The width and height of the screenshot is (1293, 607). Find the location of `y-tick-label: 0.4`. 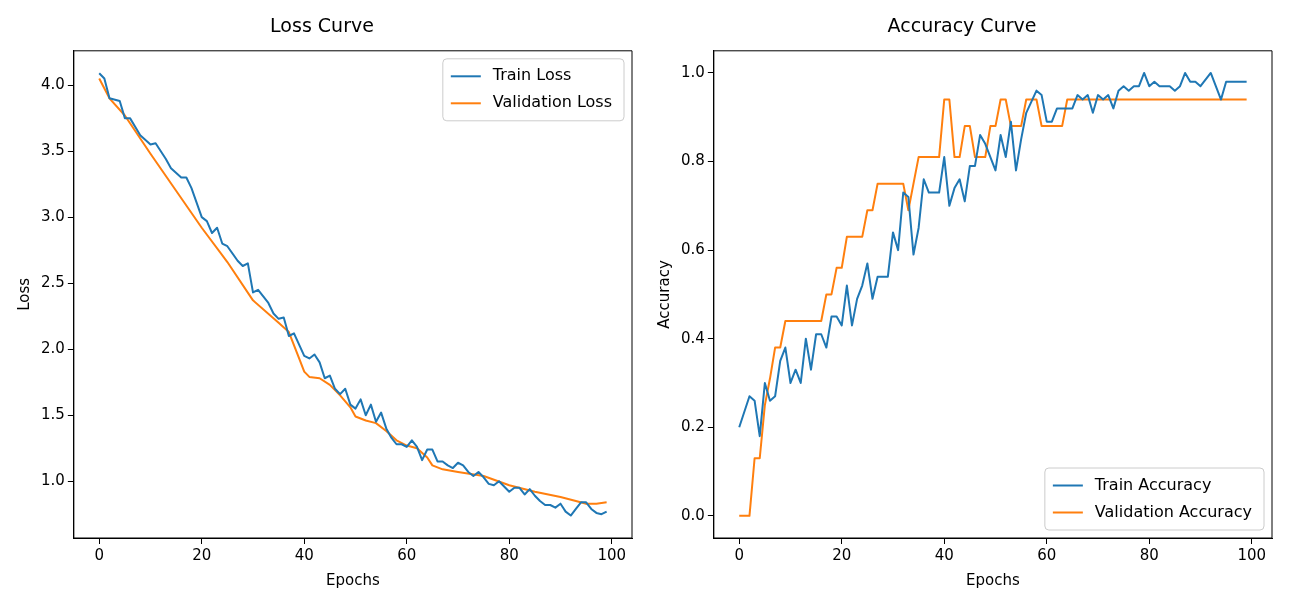

y-tick-label: 0.4 is located at coordinates (693, 337).